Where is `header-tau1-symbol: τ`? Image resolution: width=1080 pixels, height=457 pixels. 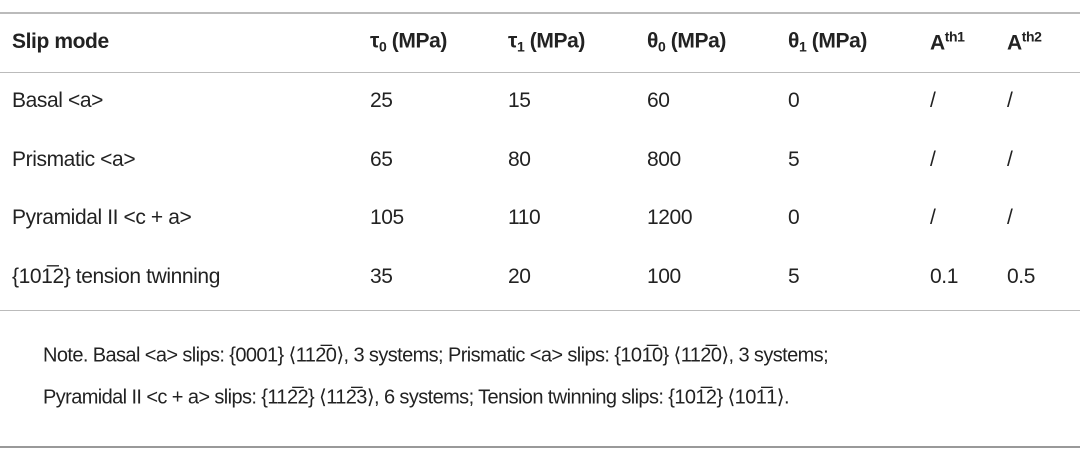 header-tau1-symbol: τ is located at coordinates (512, 41).